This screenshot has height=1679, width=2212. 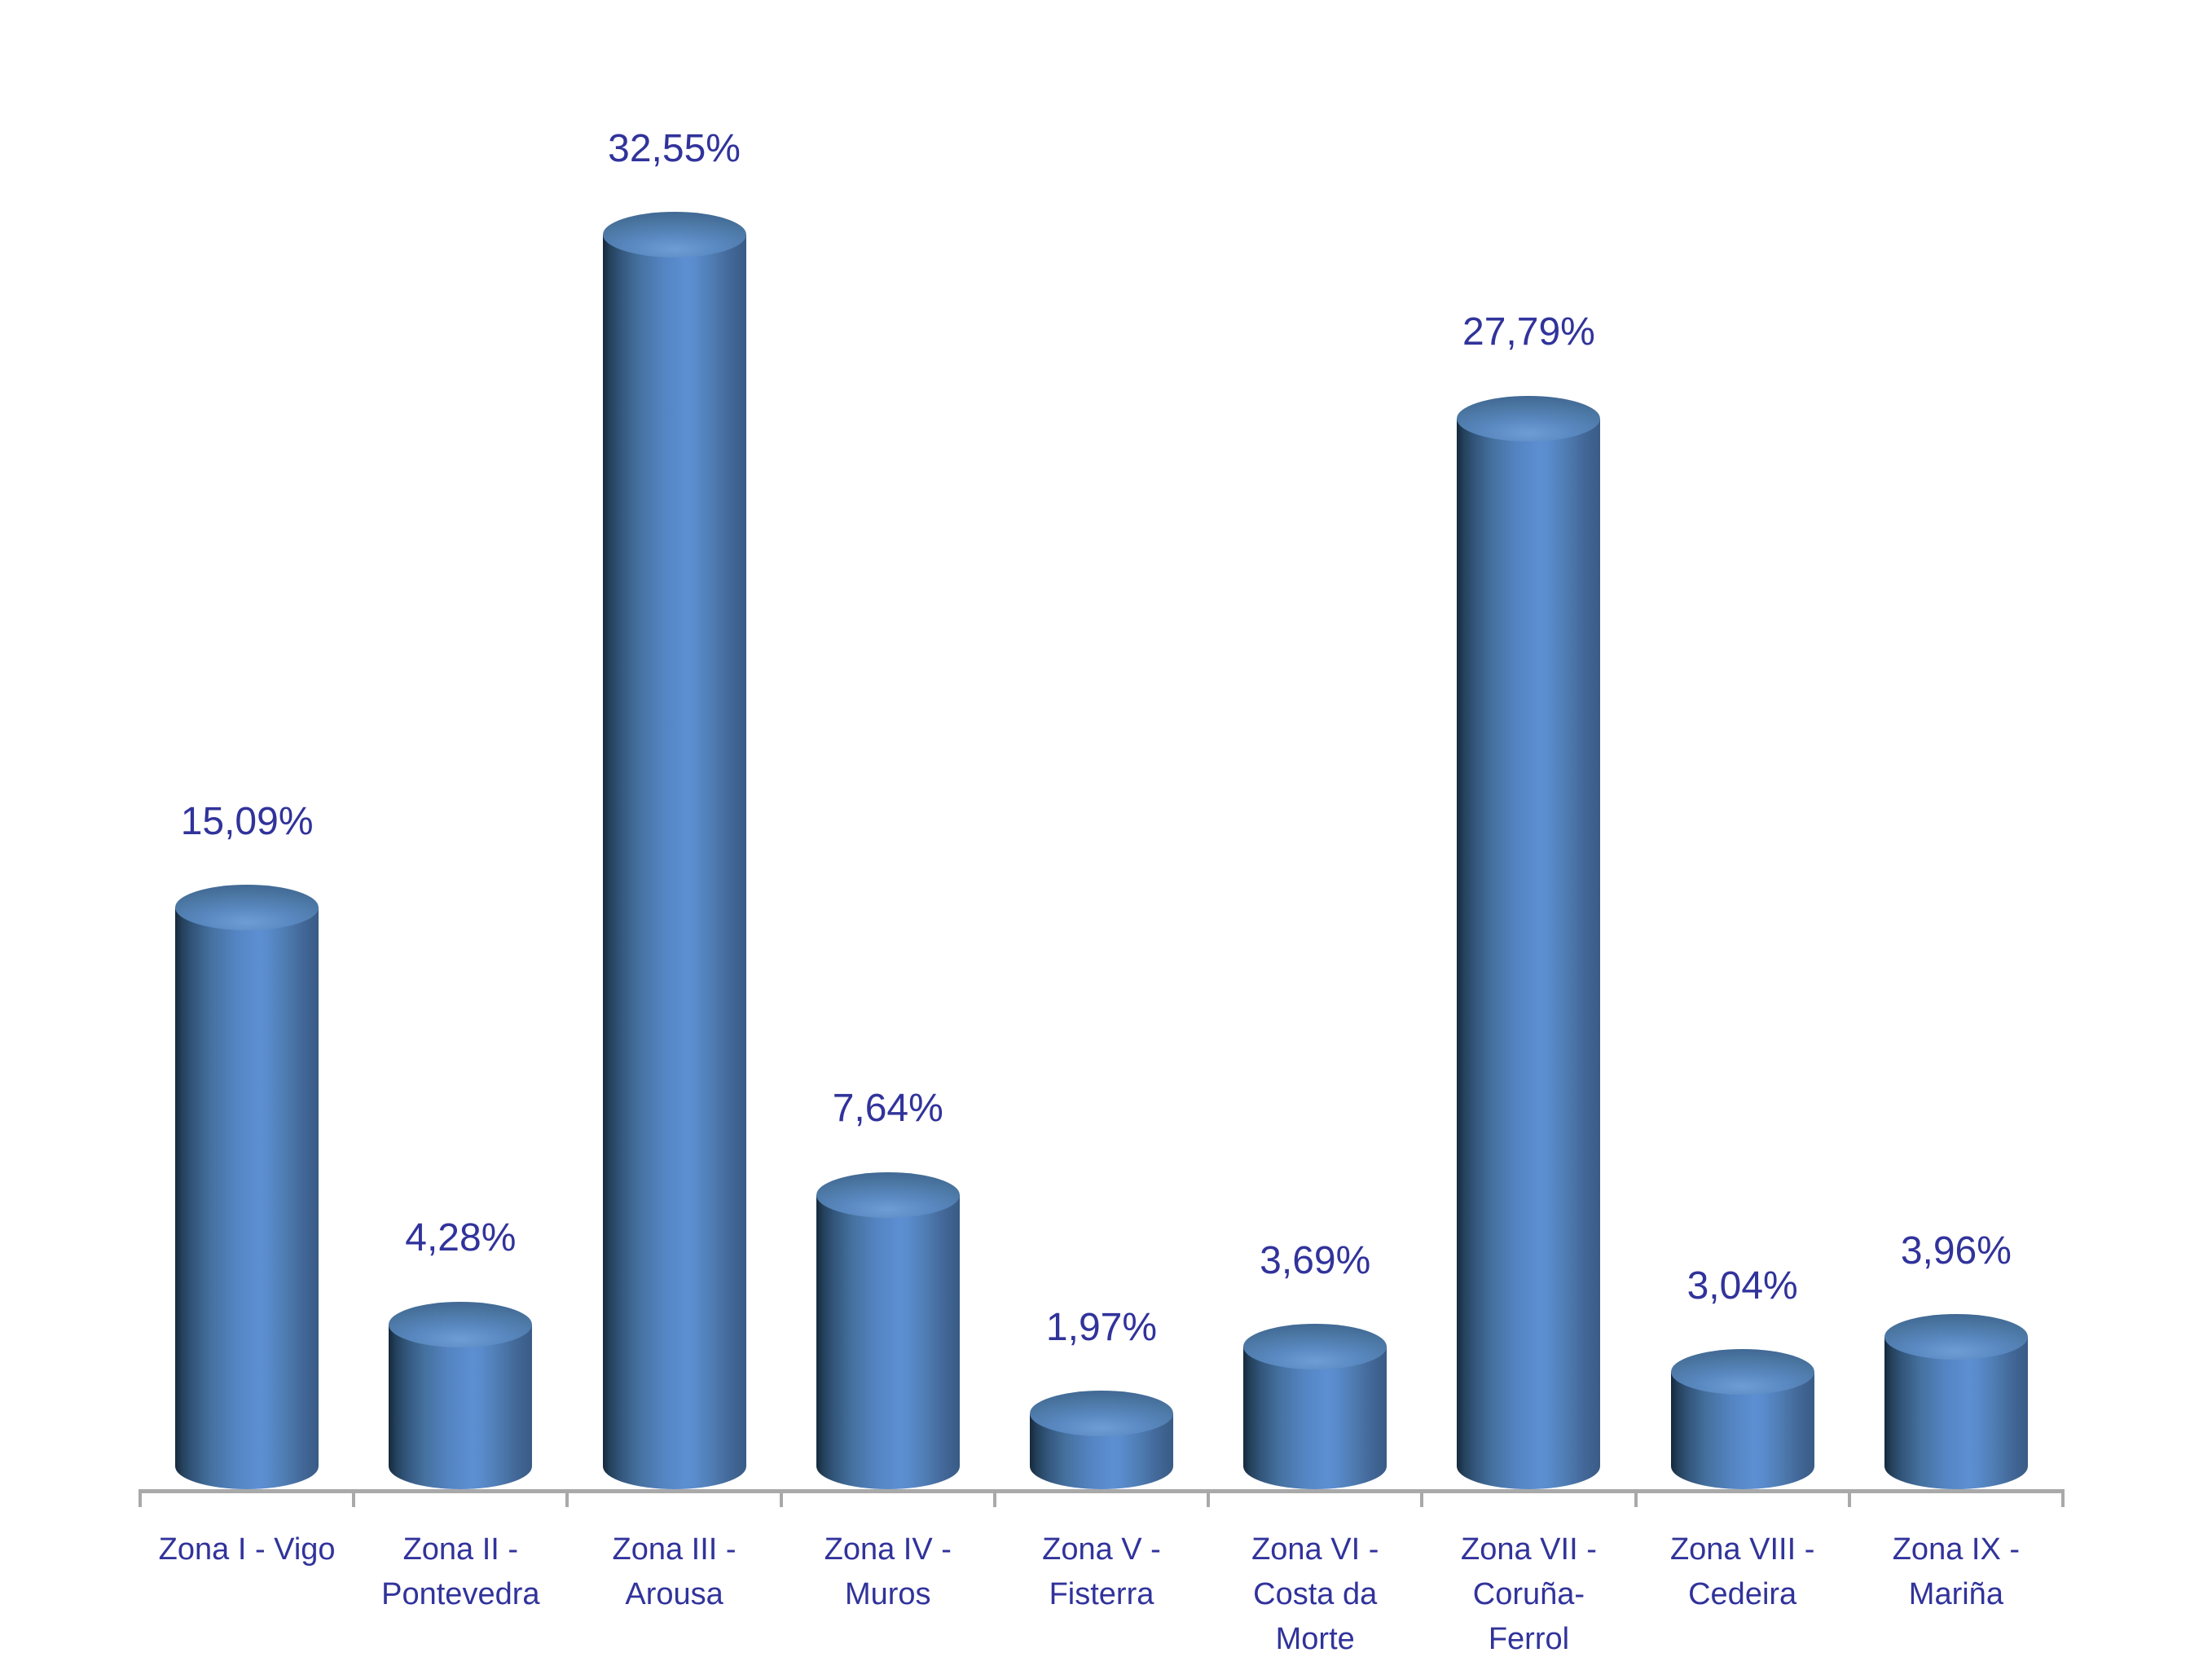 I want to click on category-label: Zona VIII - Cedeira, so click(x=1742, y=1572).